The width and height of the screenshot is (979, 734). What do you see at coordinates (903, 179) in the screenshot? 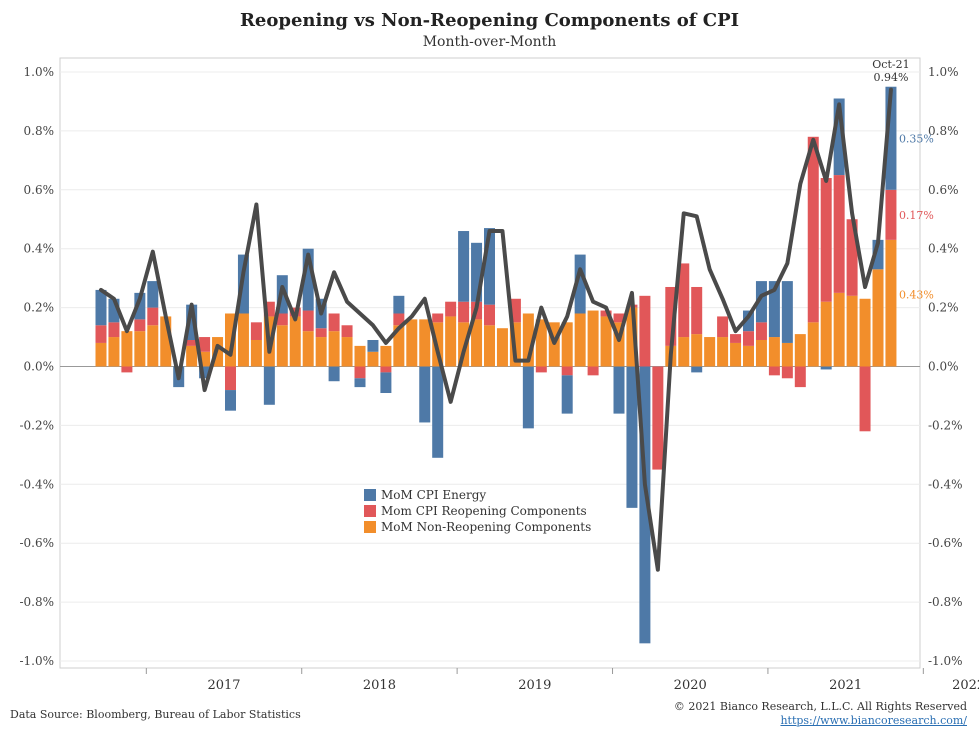
I see `annotations: Oct-210.94% 0.35% 0.17% 0.43%` at bounding box center [903, 179].